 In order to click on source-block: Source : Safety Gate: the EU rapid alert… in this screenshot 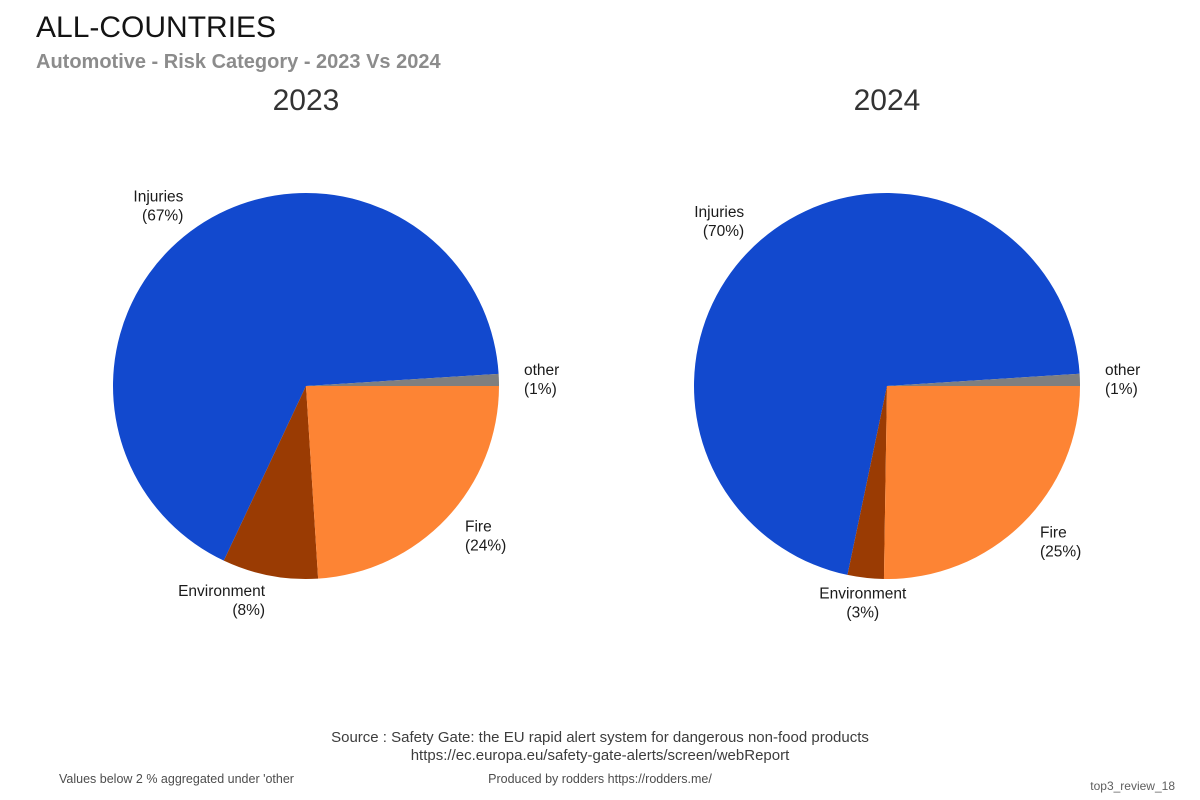, I will do `click(600, 746)`.